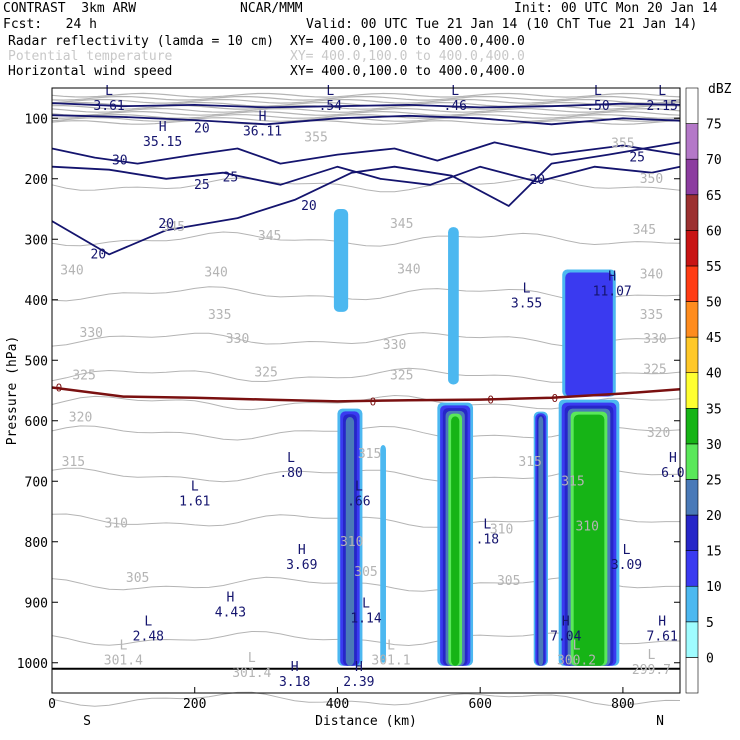 The image size is (740, 740). What do you see at coordinates (50, 24) in the screenshot?
I see `forecast-hour: Fcst: 24 h` at bounding box center [50, 24].